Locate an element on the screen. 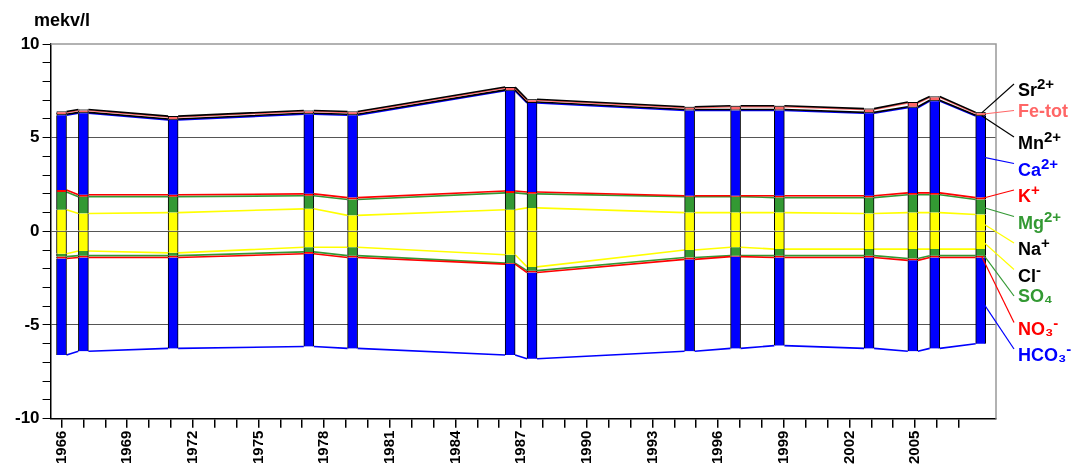 The image size is (1074, 475). x-tick-label: 1990 is located at coordinates (585, 447).